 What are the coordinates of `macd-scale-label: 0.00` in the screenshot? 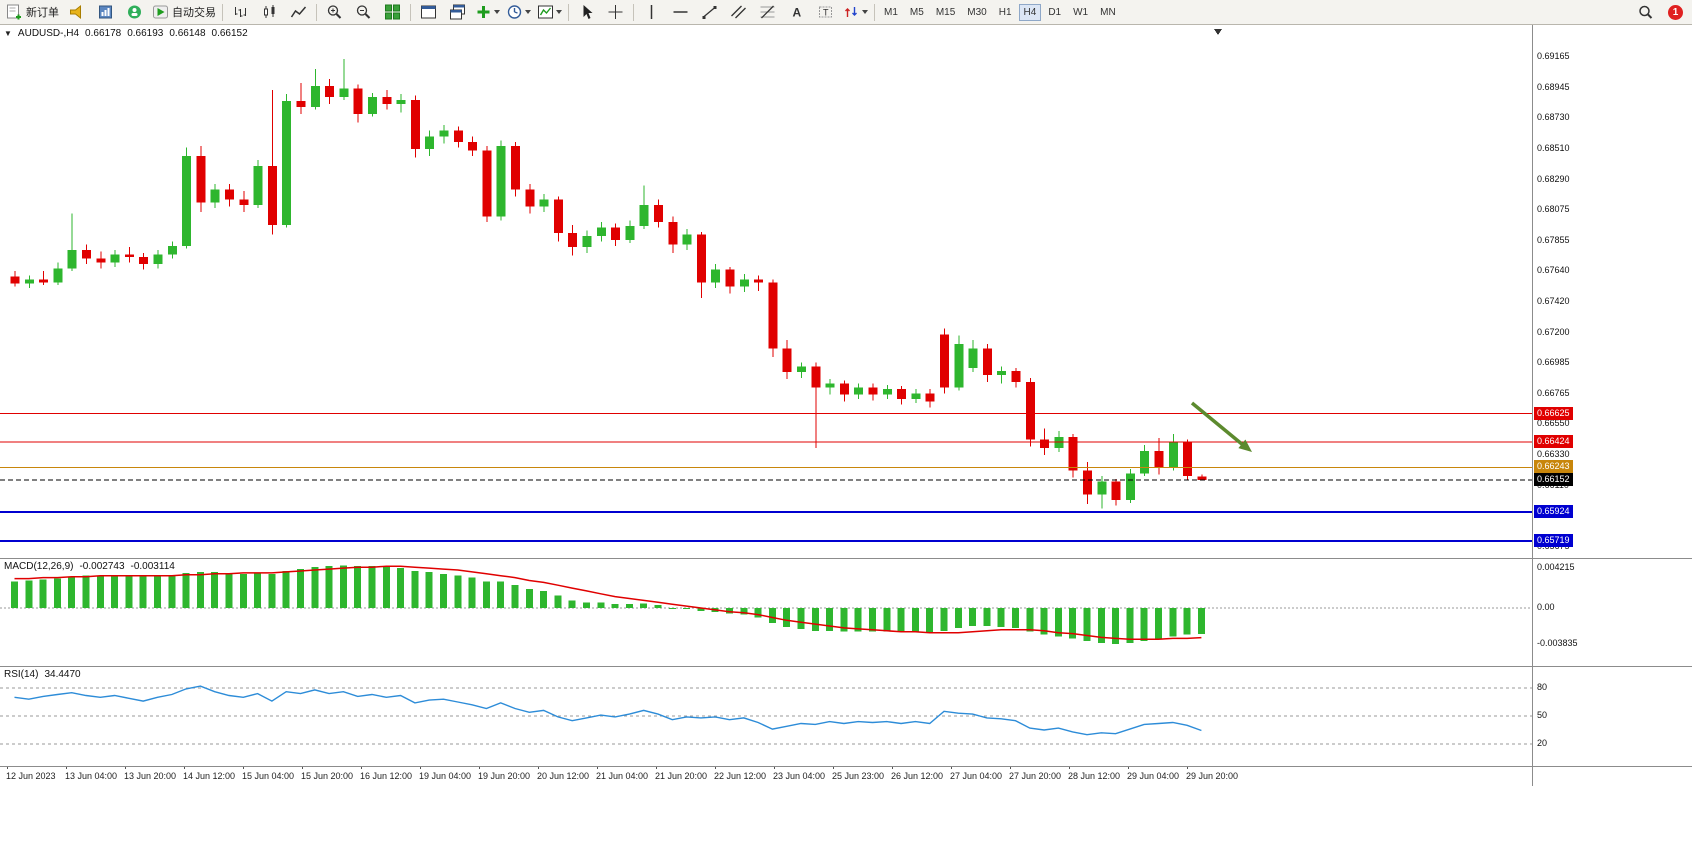 It's located at (1546, 607).